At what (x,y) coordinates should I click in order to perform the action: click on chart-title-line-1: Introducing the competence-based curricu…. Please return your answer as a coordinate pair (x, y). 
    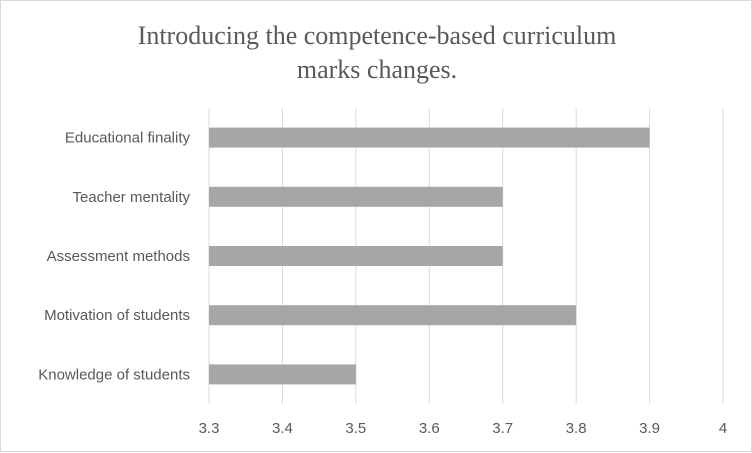
    Looking at the image, I should click on (377, 35).